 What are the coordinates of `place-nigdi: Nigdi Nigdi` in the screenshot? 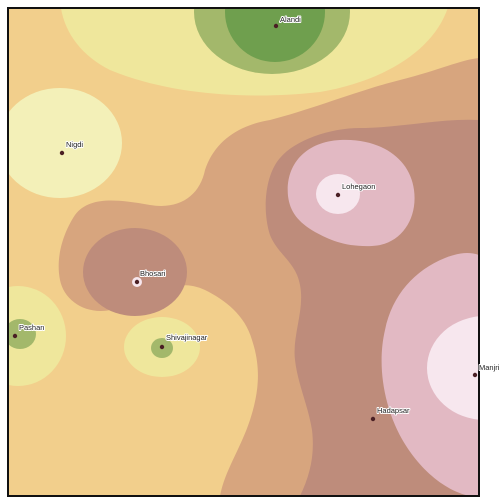 It's located at (71, 147).